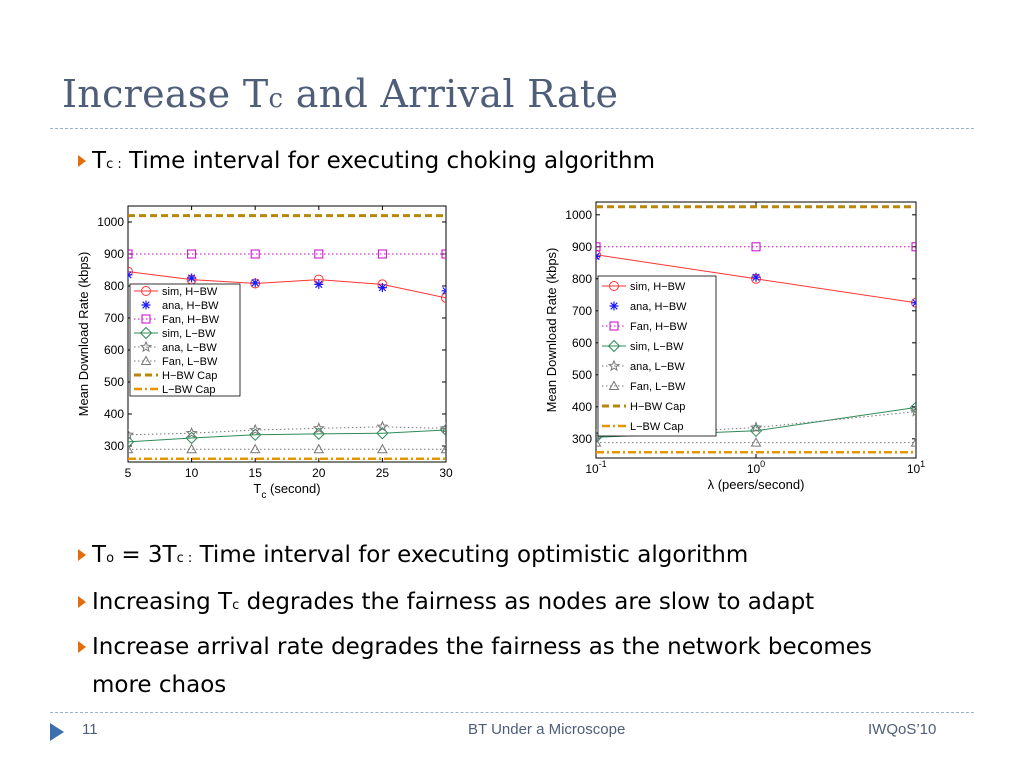 This screenshot has height=768, width=1024. I want to click on x-axis-label: Tc (second), so click(286, 491).